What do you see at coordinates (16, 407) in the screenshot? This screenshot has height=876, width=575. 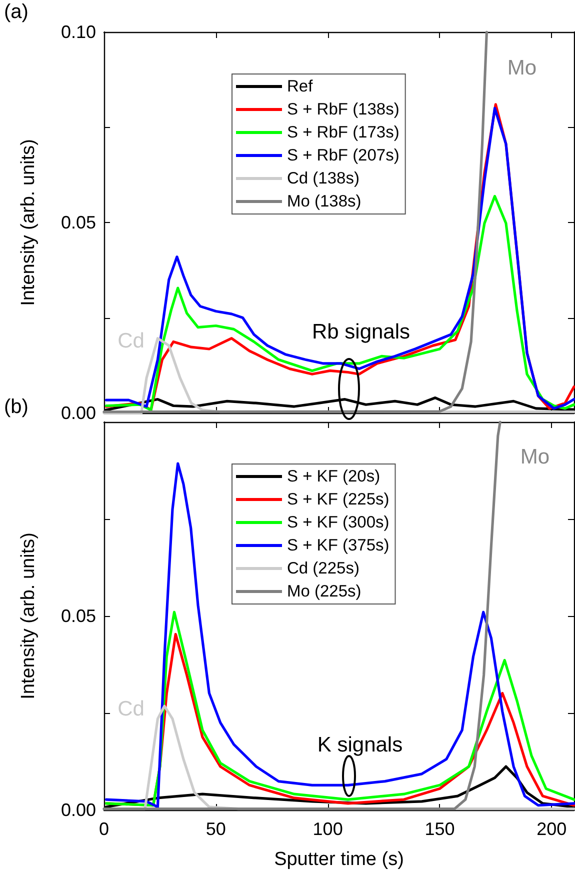 I see `text: (b)` at bounding box center [16, 407].